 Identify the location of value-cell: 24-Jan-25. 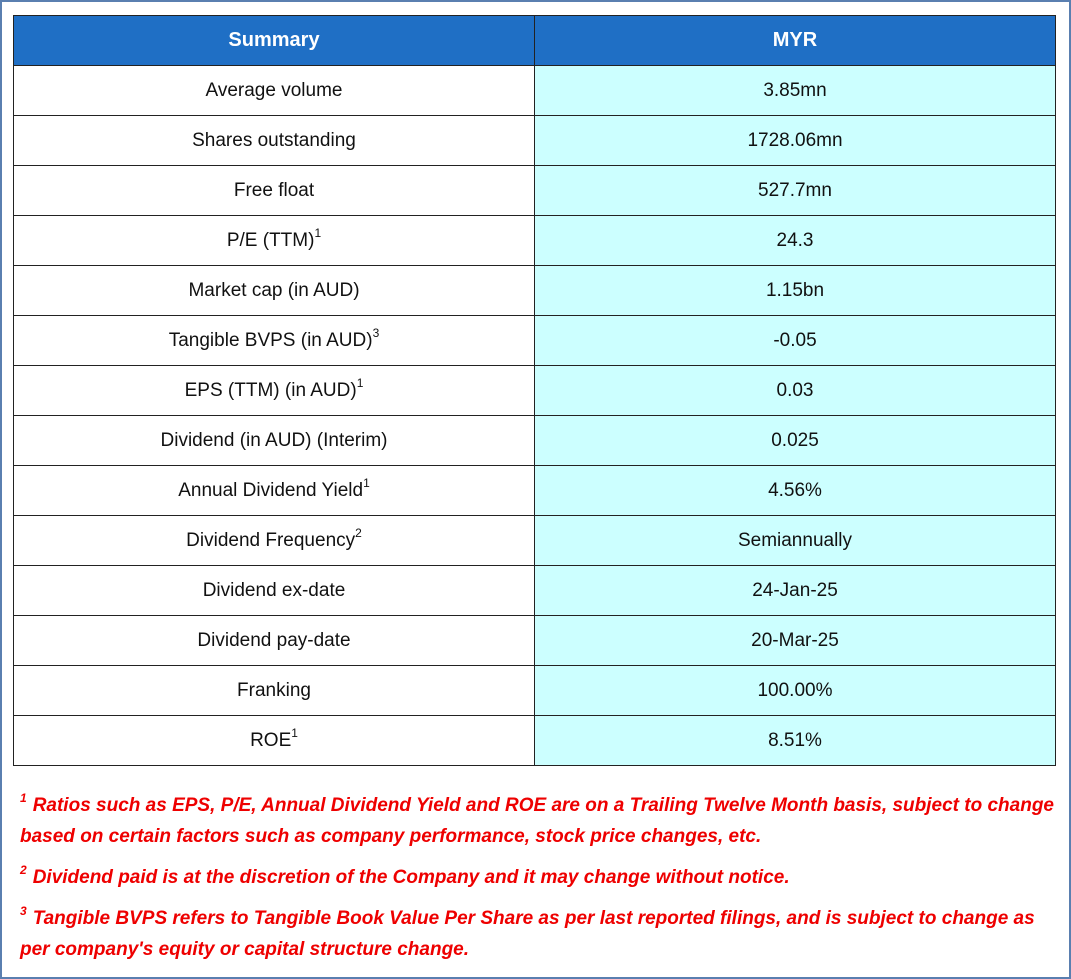
(795, 590).